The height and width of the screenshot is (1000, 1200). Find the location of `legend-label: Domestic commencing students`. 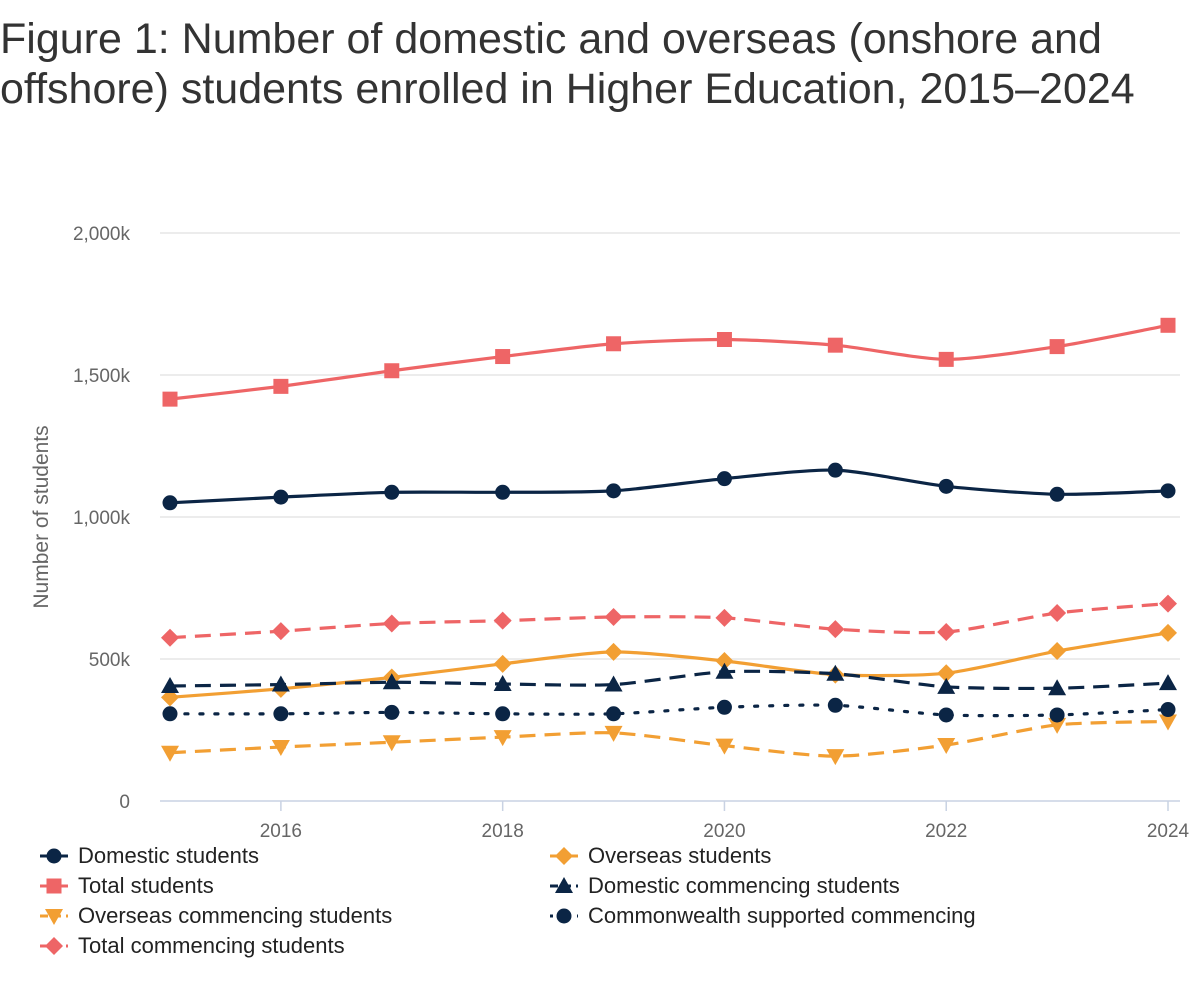

legend-label: Domestic commencing students is located at coordinates (744, 885).